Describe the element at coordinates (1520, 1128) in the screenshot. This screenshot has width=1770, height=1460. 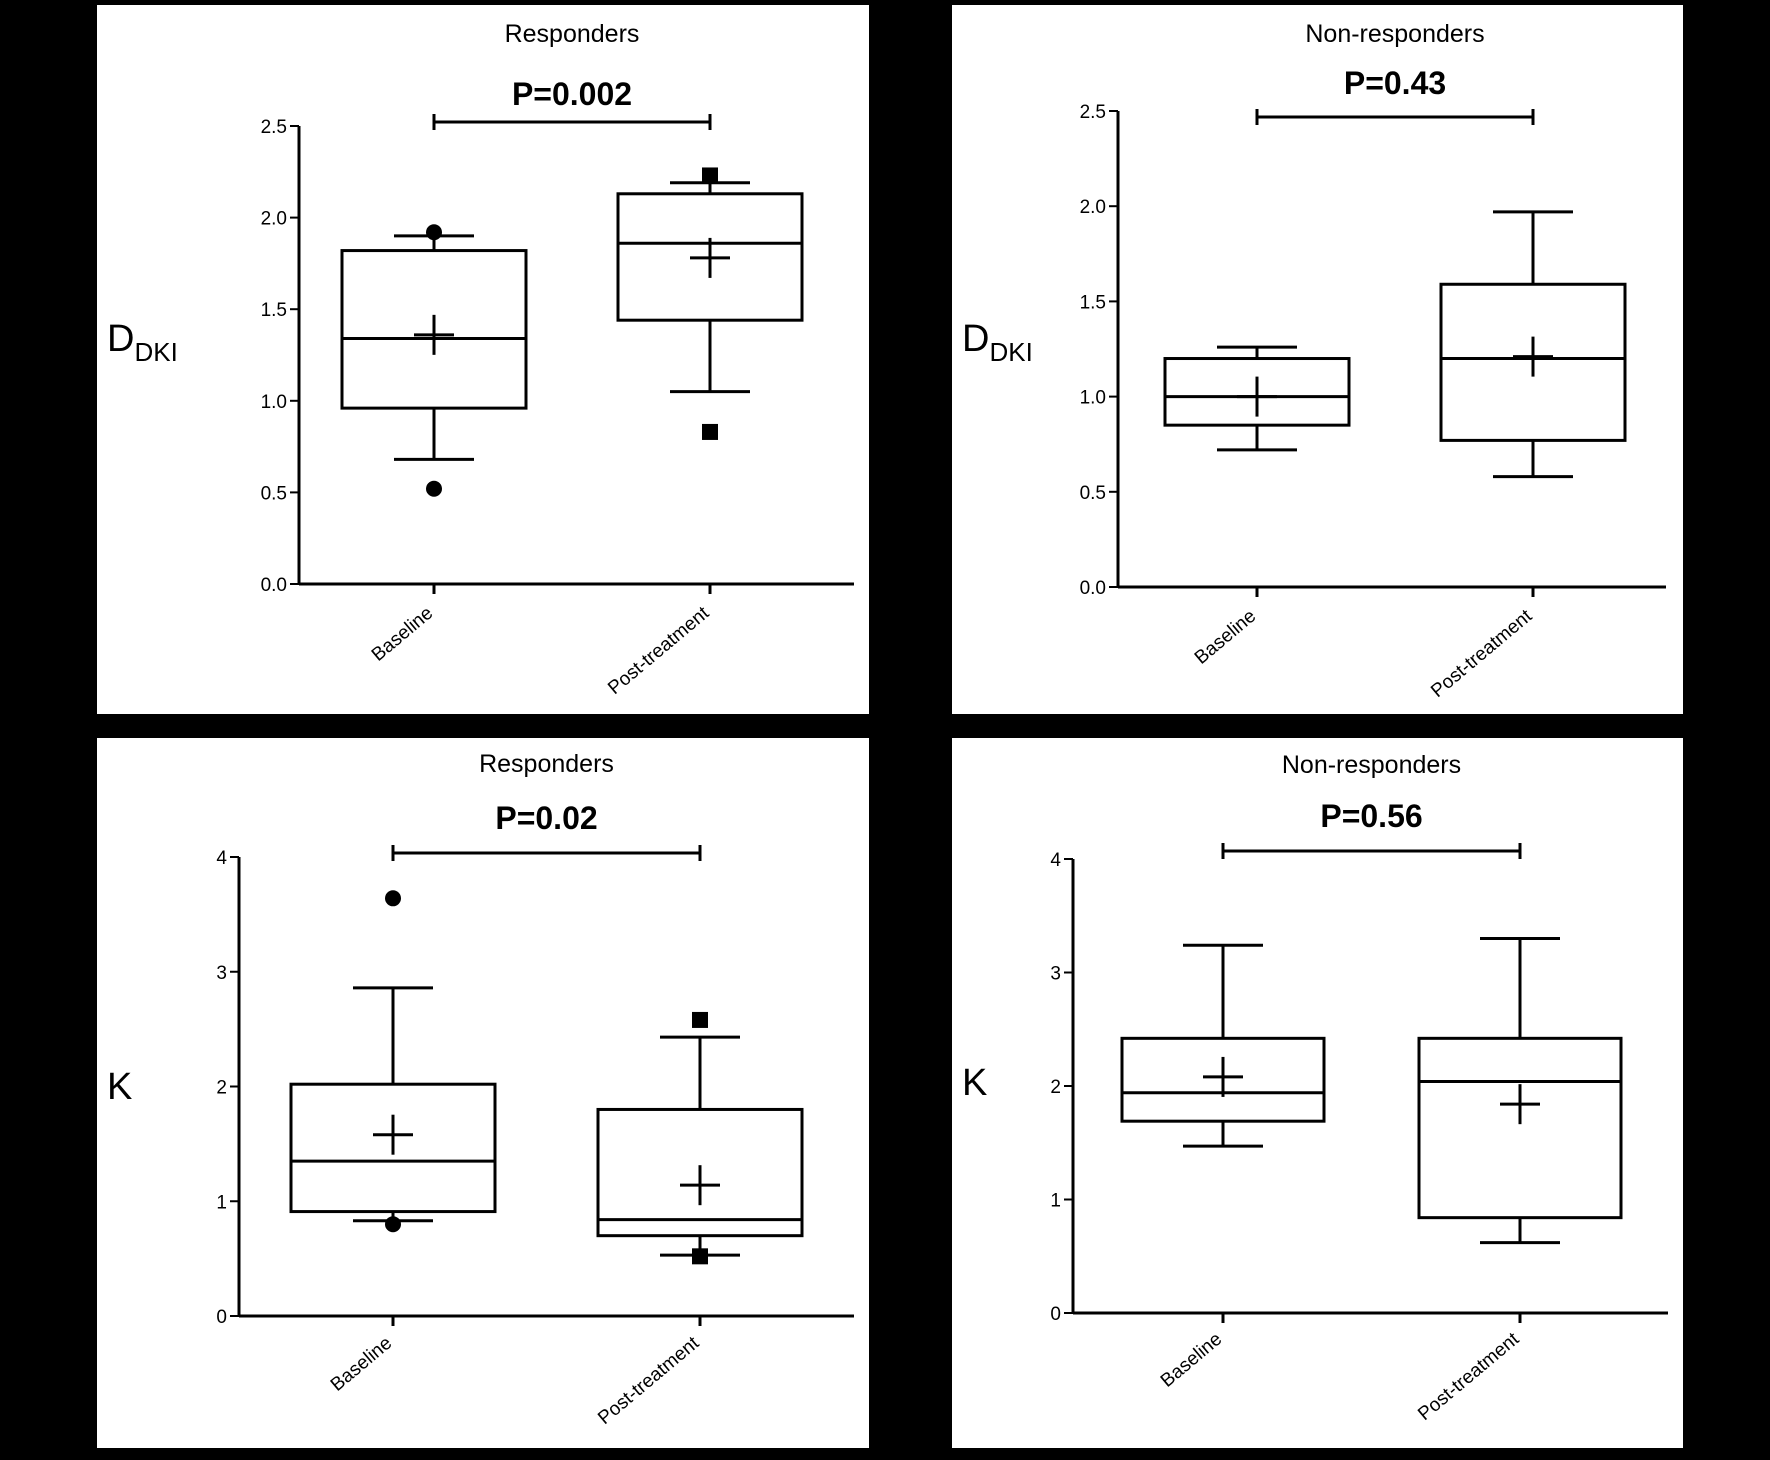
I see `box-iqr` at that location.